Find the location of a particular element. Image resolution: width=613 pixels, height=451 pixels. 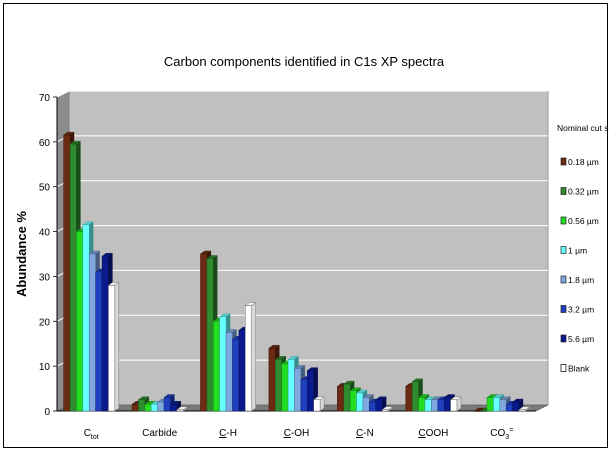

y-tick-label: 50 is located at coordinates (45, 188).